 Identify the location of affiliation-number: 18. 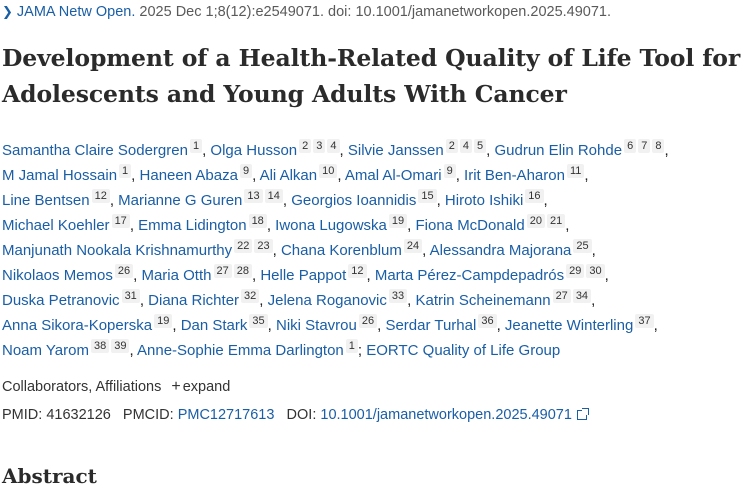
(257, 221).